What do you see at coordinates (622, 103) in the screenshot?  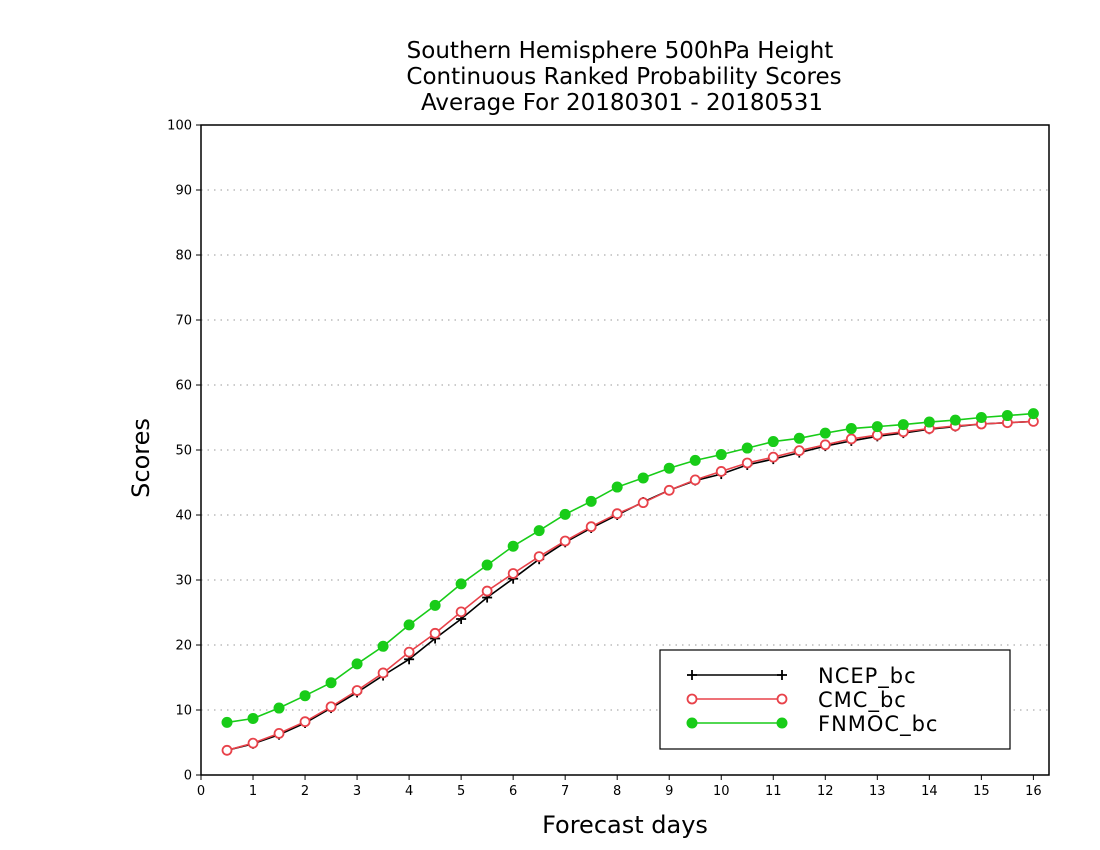 I see `chart-title-line-3: Average For 20180301 - 20180531` at bounding box center [622, 103].